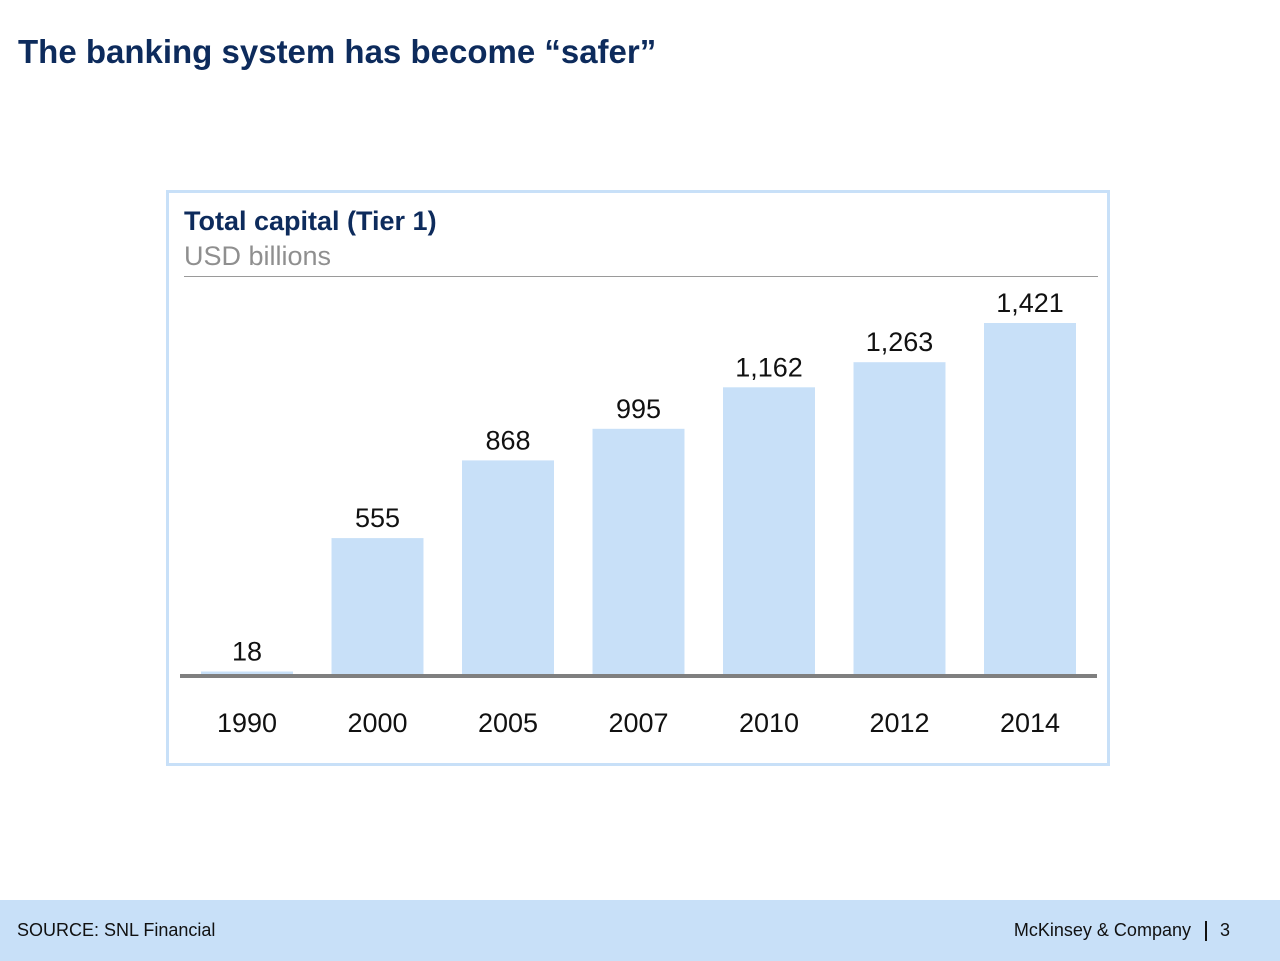 This screenshot has width=1280, height=961. I want to click on x-tick-label-2000: 2000, so click(377, 723).